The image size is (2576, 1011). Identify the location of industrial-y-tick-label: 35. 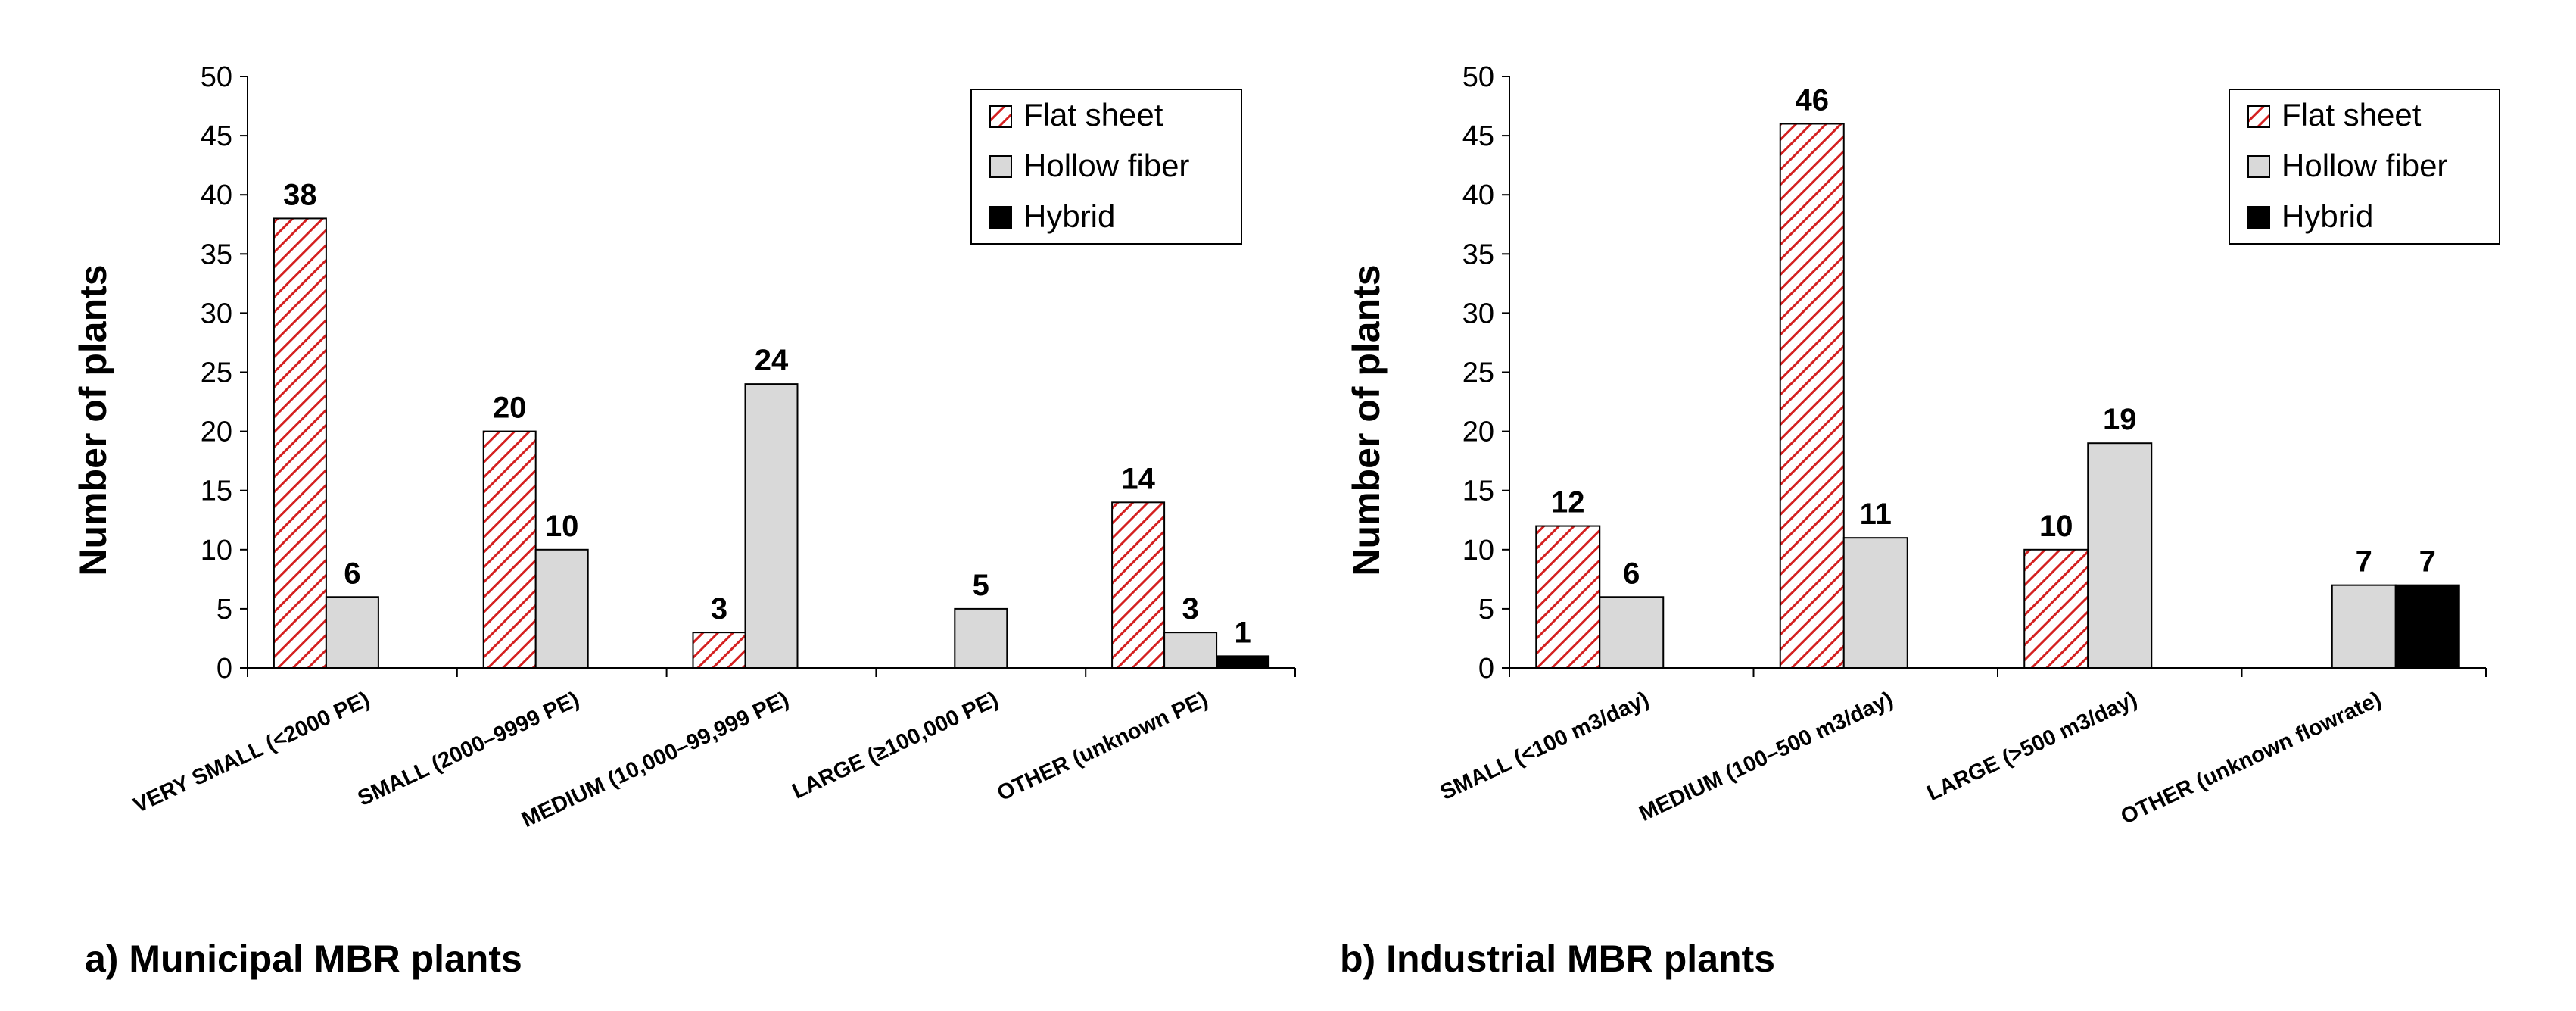
(1478, 254).